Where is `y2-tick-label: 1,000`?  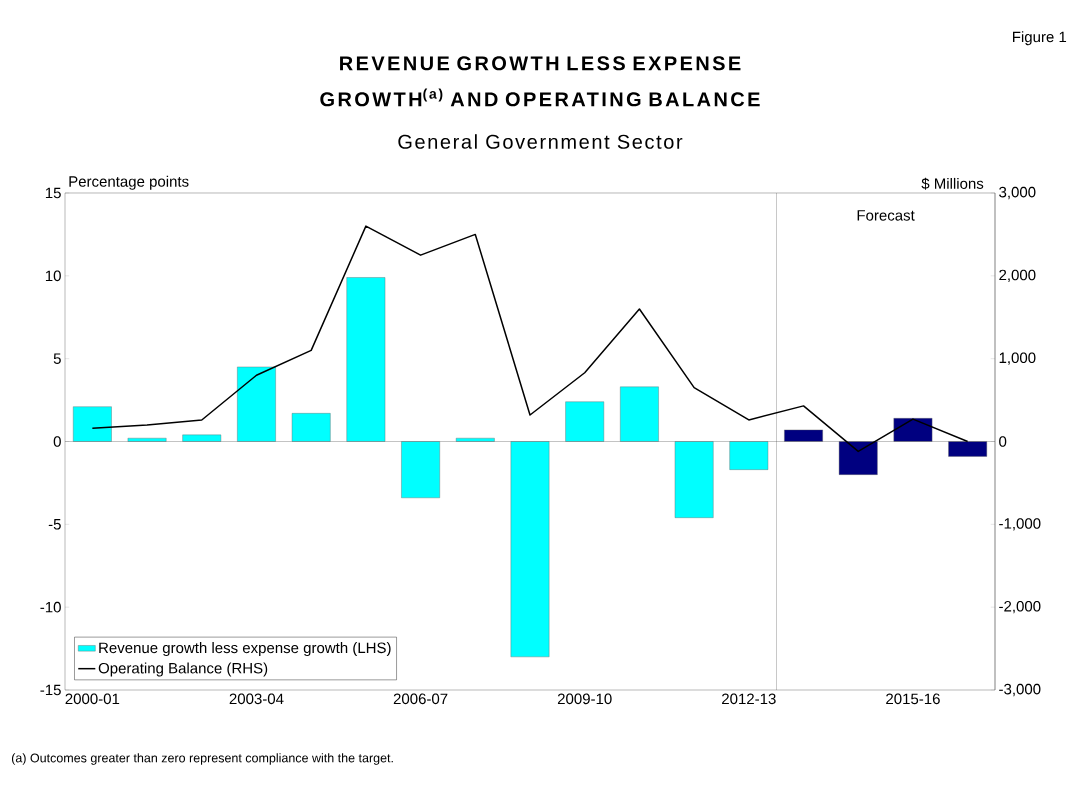 y2-tick-label: 1,000 is located at coordinates (1017, 358).